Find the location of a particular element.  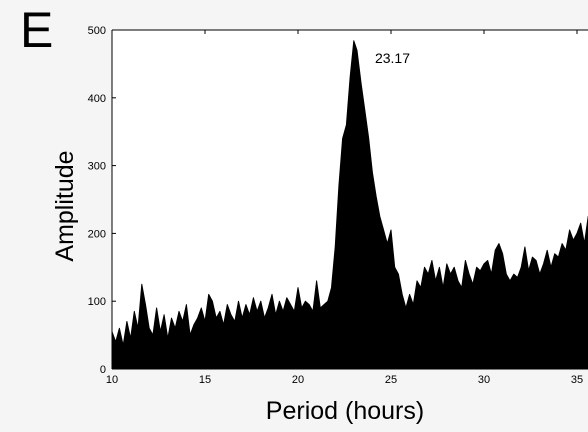

x-tick-label: 25 is located at coordinates (391, 380).